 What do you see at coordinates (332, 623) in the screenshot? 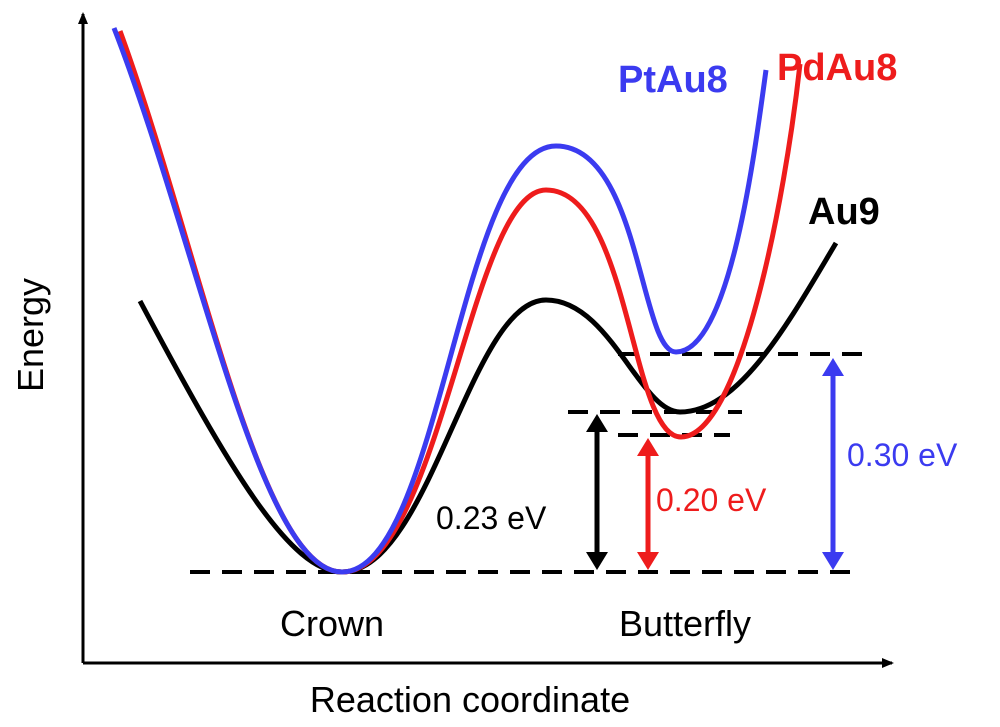
I see `state-label-crown: Crown` at bounding box center [332, 623].